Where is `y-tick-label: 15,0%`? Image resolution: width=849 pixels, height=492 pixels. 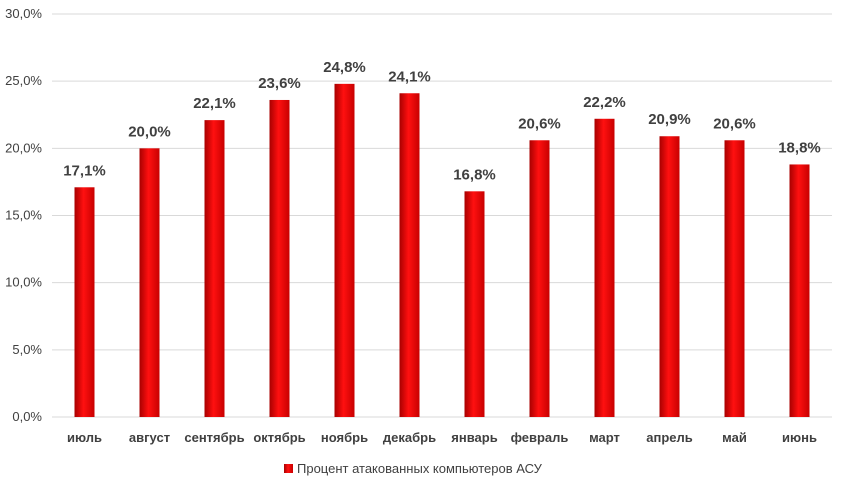
y-tick-label: 15,0% is located at coordinates (23, 215).